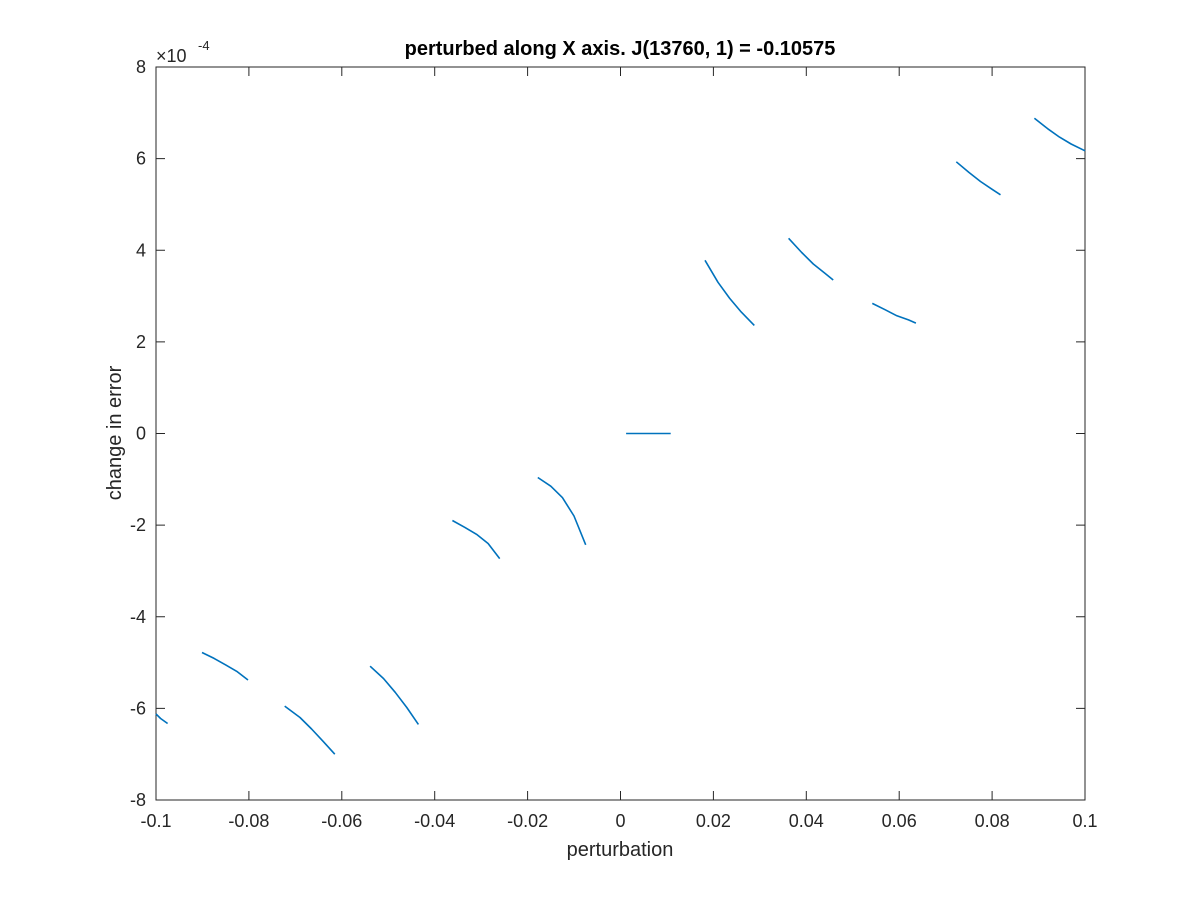 Image resolution: width=1200 pixels, height=900 pixels. What do you see at coordinates (620, 850) in the screenshot?
I see `x-axis-label: perturbation` at bounding box center [620, 850].